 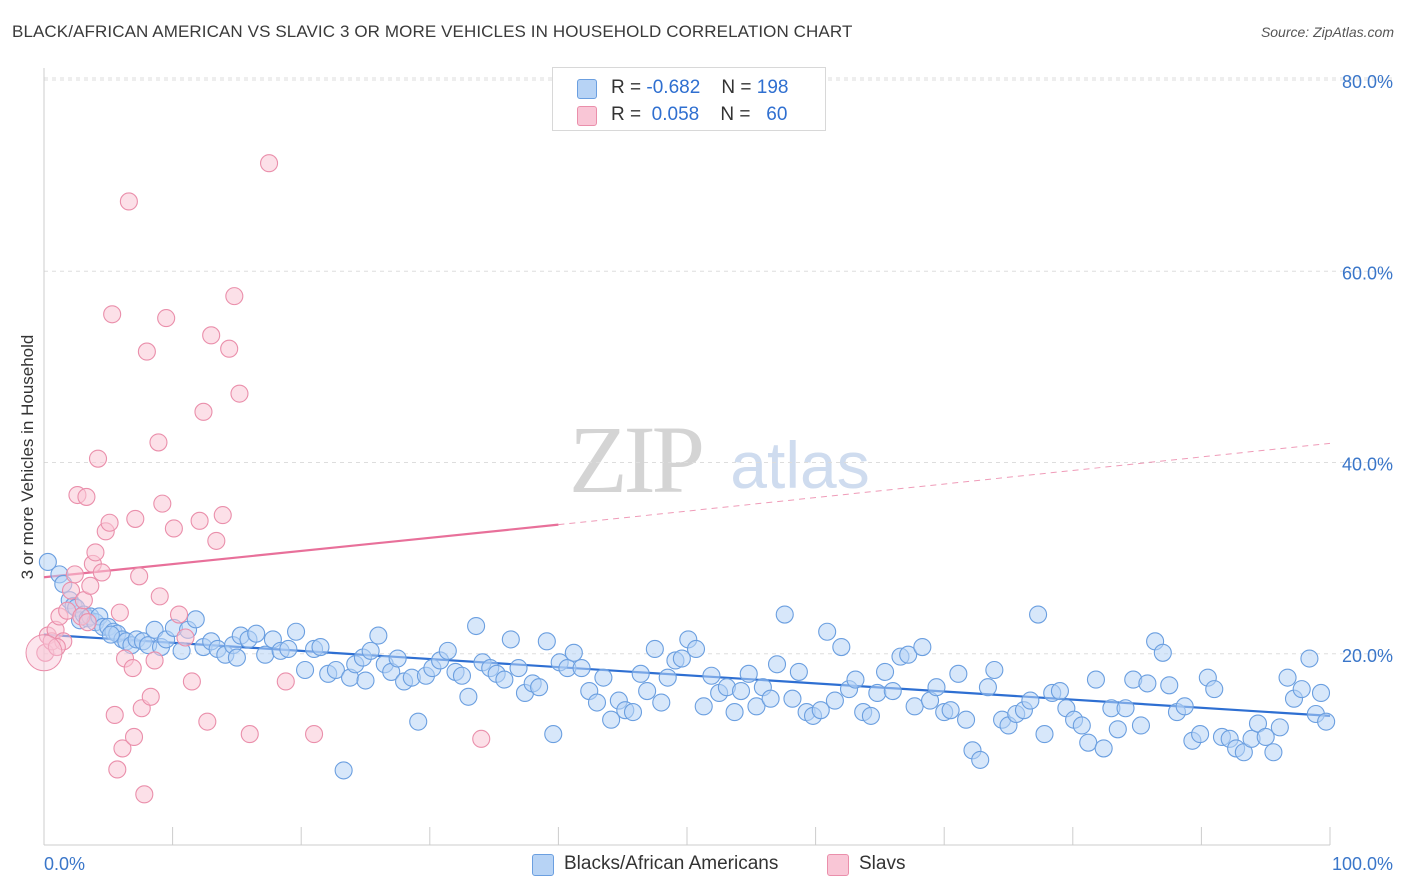 What do you see at coordinates (1327, 32) in the screenshot?
I see `source-label: Source: ZipAtlas.com` at bounding box center [1327, 32].